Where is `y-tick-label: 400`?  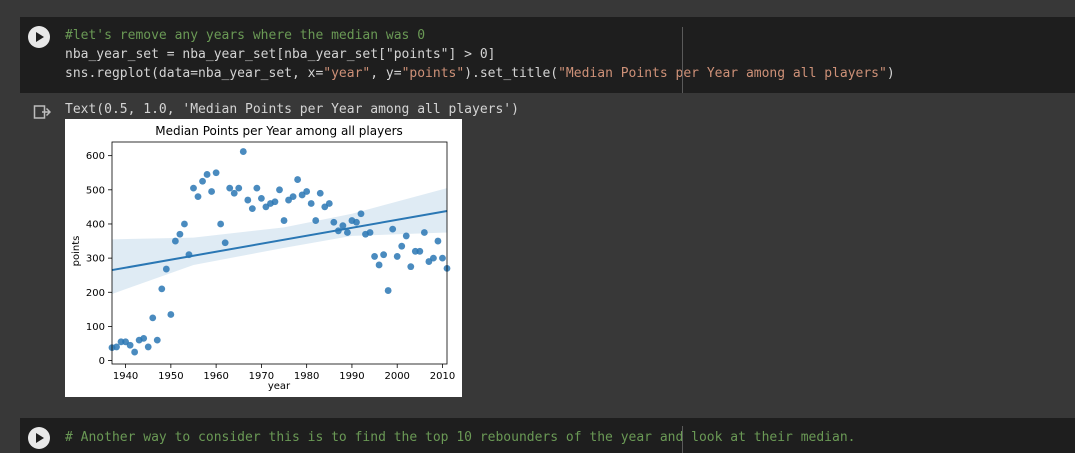
y-tick-label: 400 is located at coordinates (95, 224).